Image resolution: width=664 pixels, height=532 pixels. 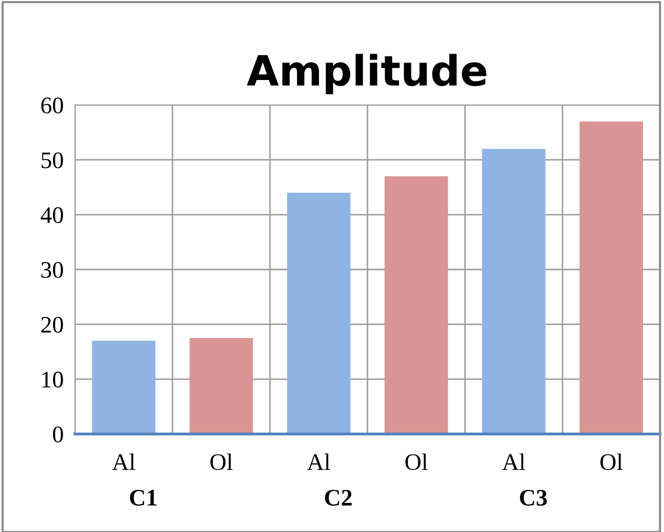 What do you see at coordinates (533, 498) in the screenshot?
I see `text: C3` at bounding box center [533, 498].